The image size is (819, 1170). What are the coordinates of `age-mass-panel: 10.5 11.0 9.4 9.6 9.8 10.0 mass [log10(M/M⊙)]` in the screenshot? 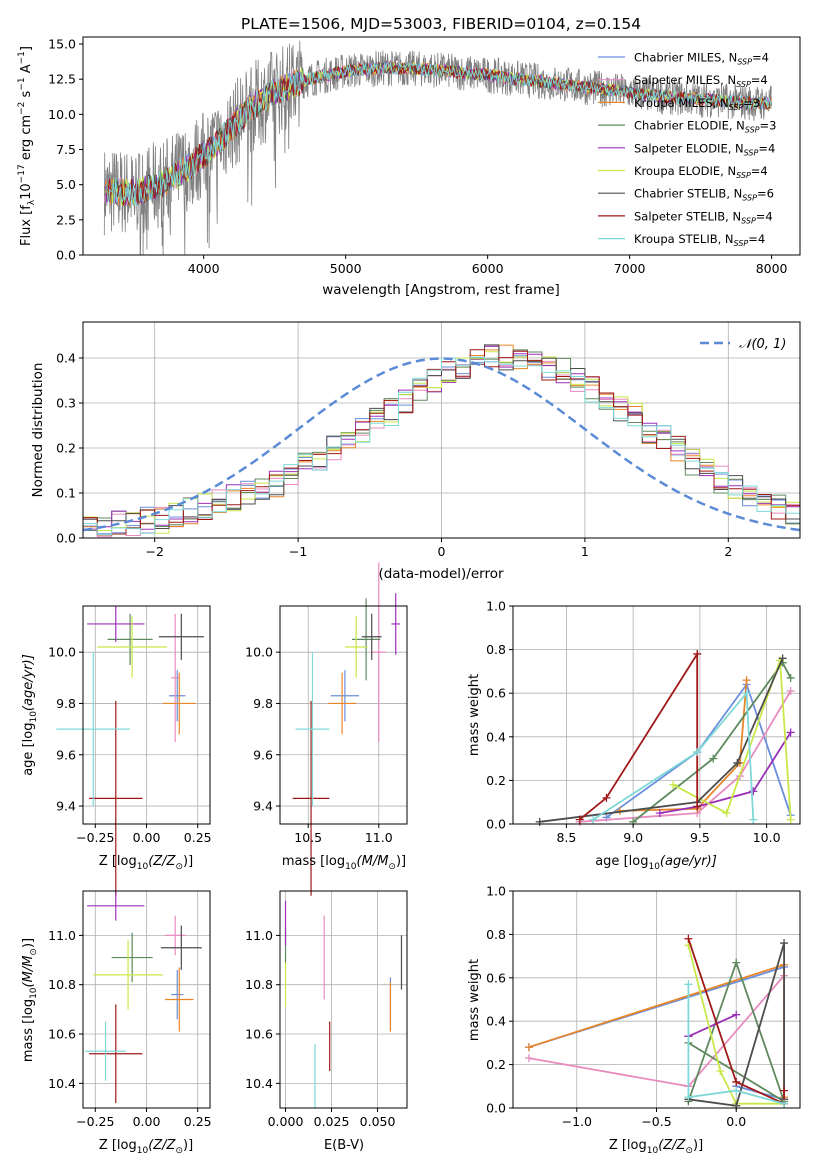 It's located at (326, 729).